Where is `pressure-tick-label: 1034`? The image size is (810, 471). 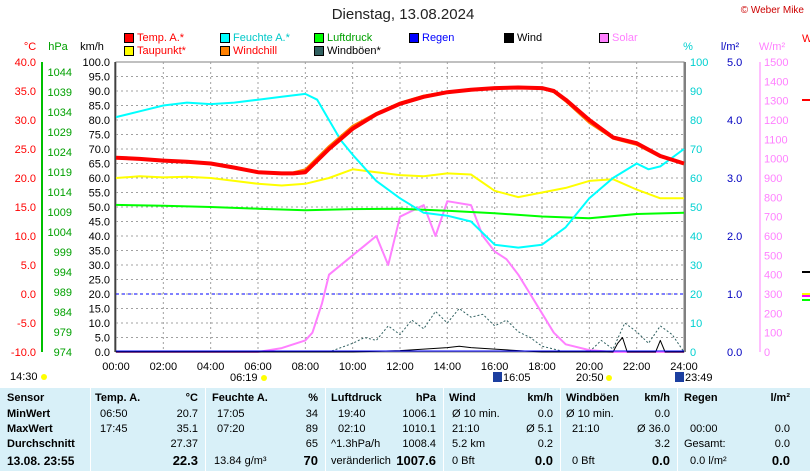 pressure-tick-label: 1034 is located at coordinates (60, 113).